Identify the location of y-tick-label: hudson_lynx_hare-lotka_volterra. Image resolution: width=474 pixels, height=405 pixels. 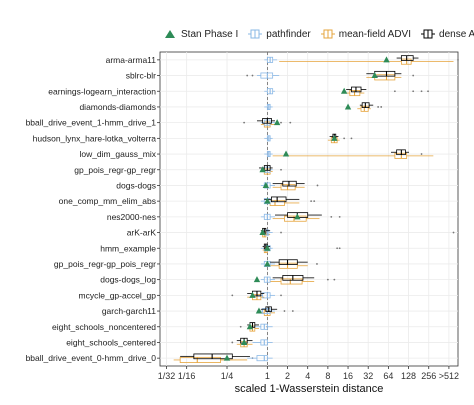
(95, 138).